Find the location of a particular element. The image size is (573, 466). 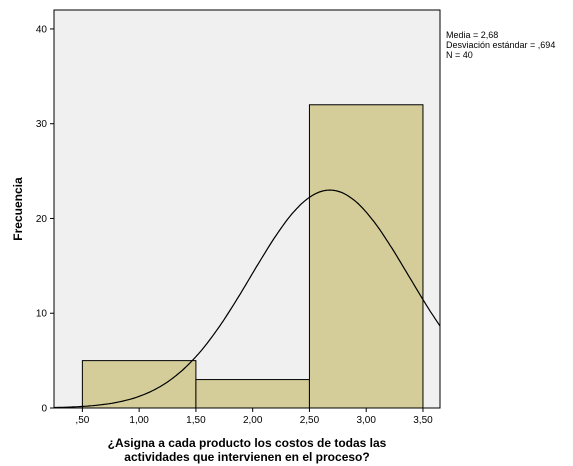

x-tick-label-5: 2,50 is located at coordinates (310, 420).